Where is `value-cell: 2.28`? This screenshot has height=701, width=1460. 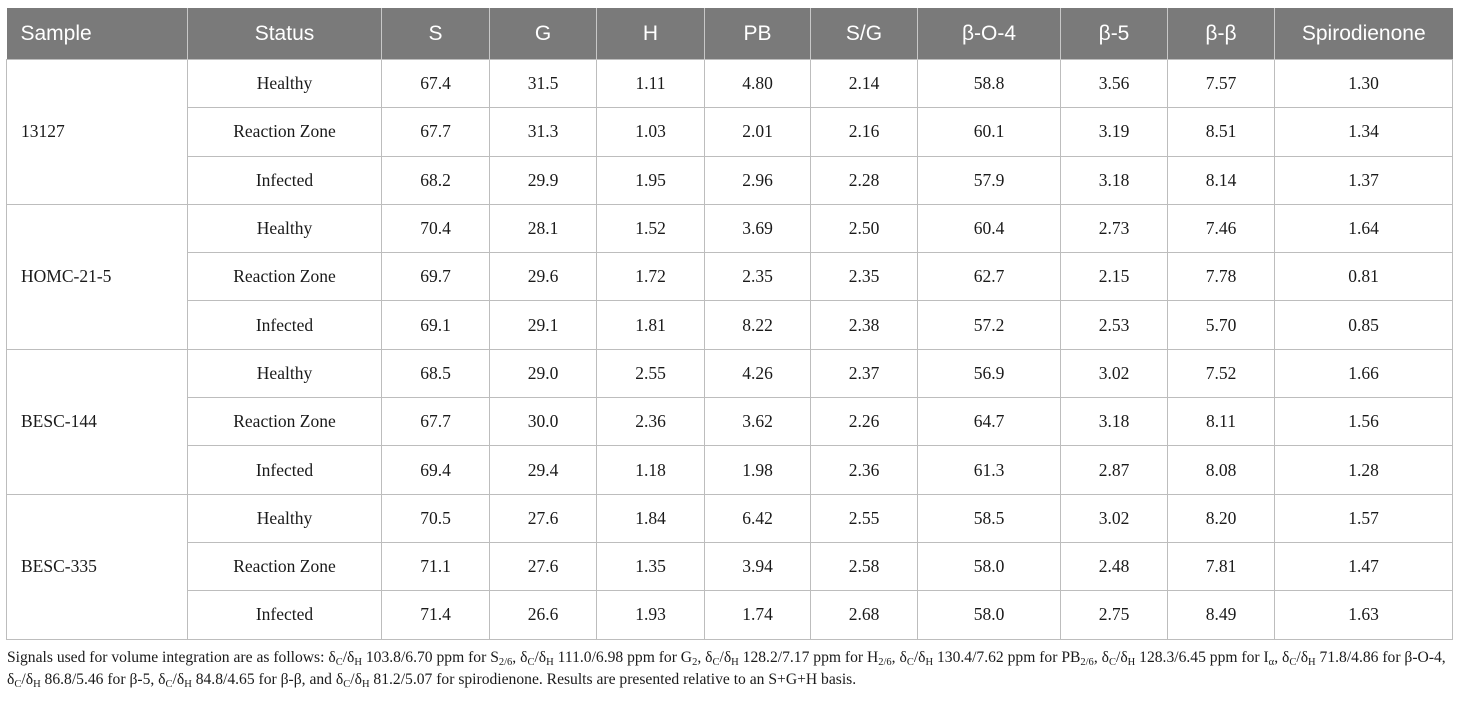 value-cell: 2.28 is located at coordinates (864, 180).